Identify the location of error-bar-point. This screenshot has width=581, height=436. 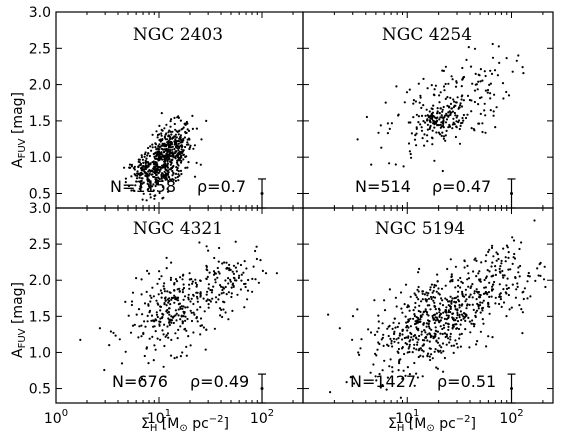
(262, 193).